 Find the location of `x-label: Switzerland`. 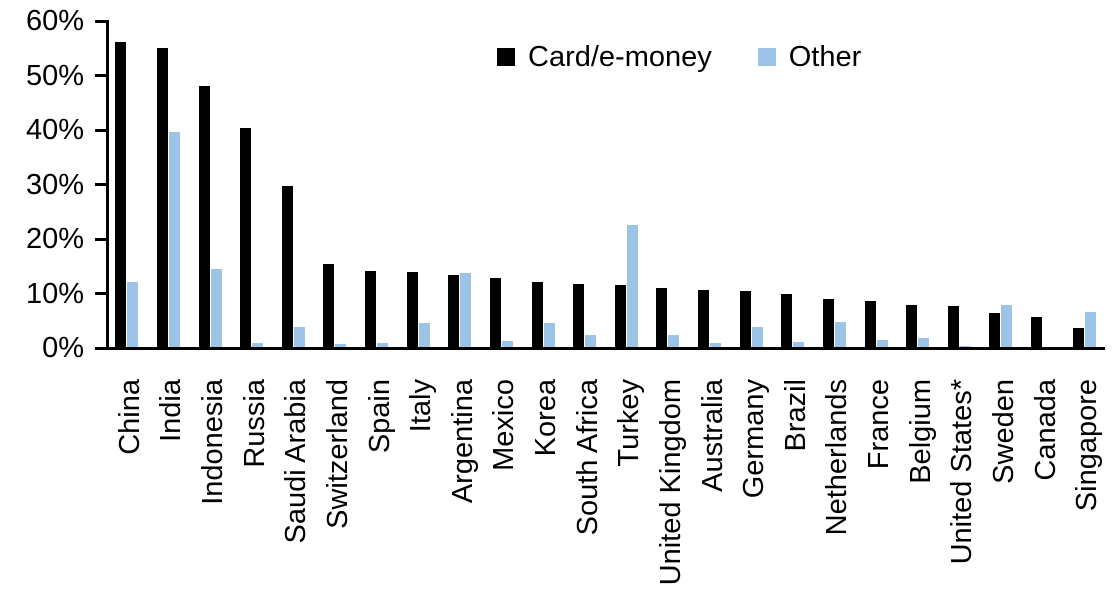

x-label: Switzerland is located at coordinates (337, 454).